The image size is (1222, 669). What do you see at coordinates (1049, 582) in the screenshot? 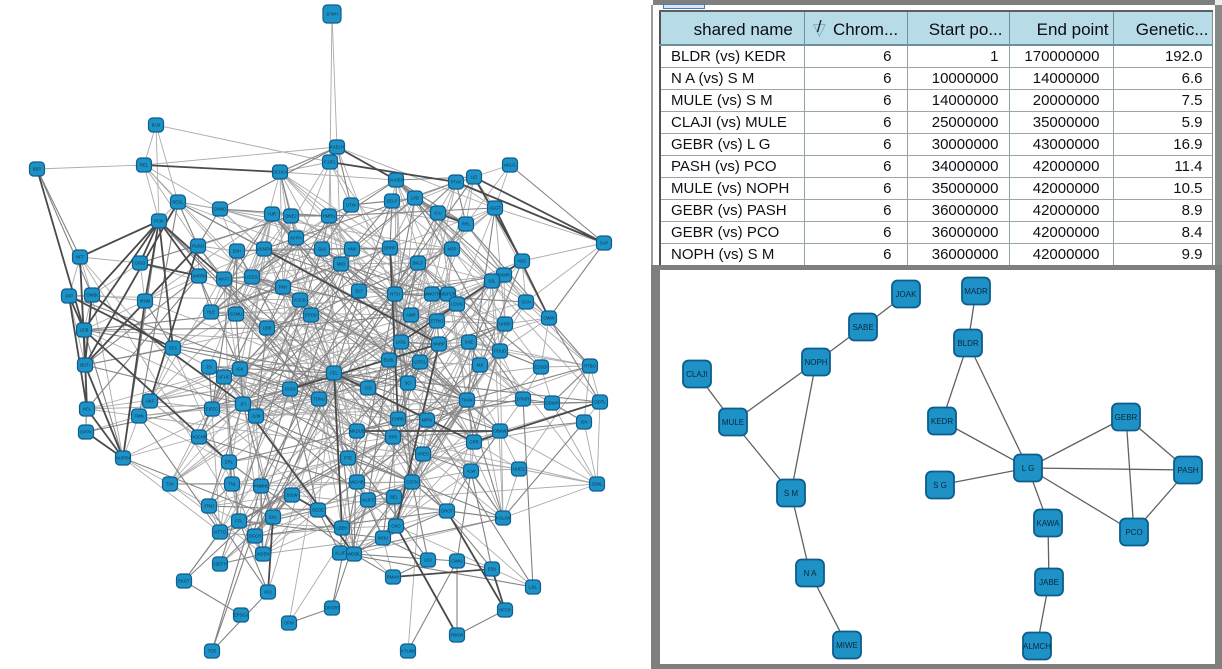
I see `svg-text: JABE` at bounding box center [1049, 582].